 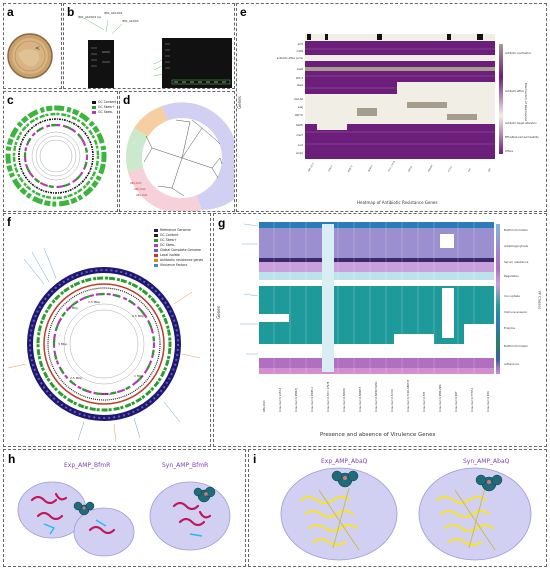 I want to click on molecular-structure-abaq, so click(x=406, y=514).